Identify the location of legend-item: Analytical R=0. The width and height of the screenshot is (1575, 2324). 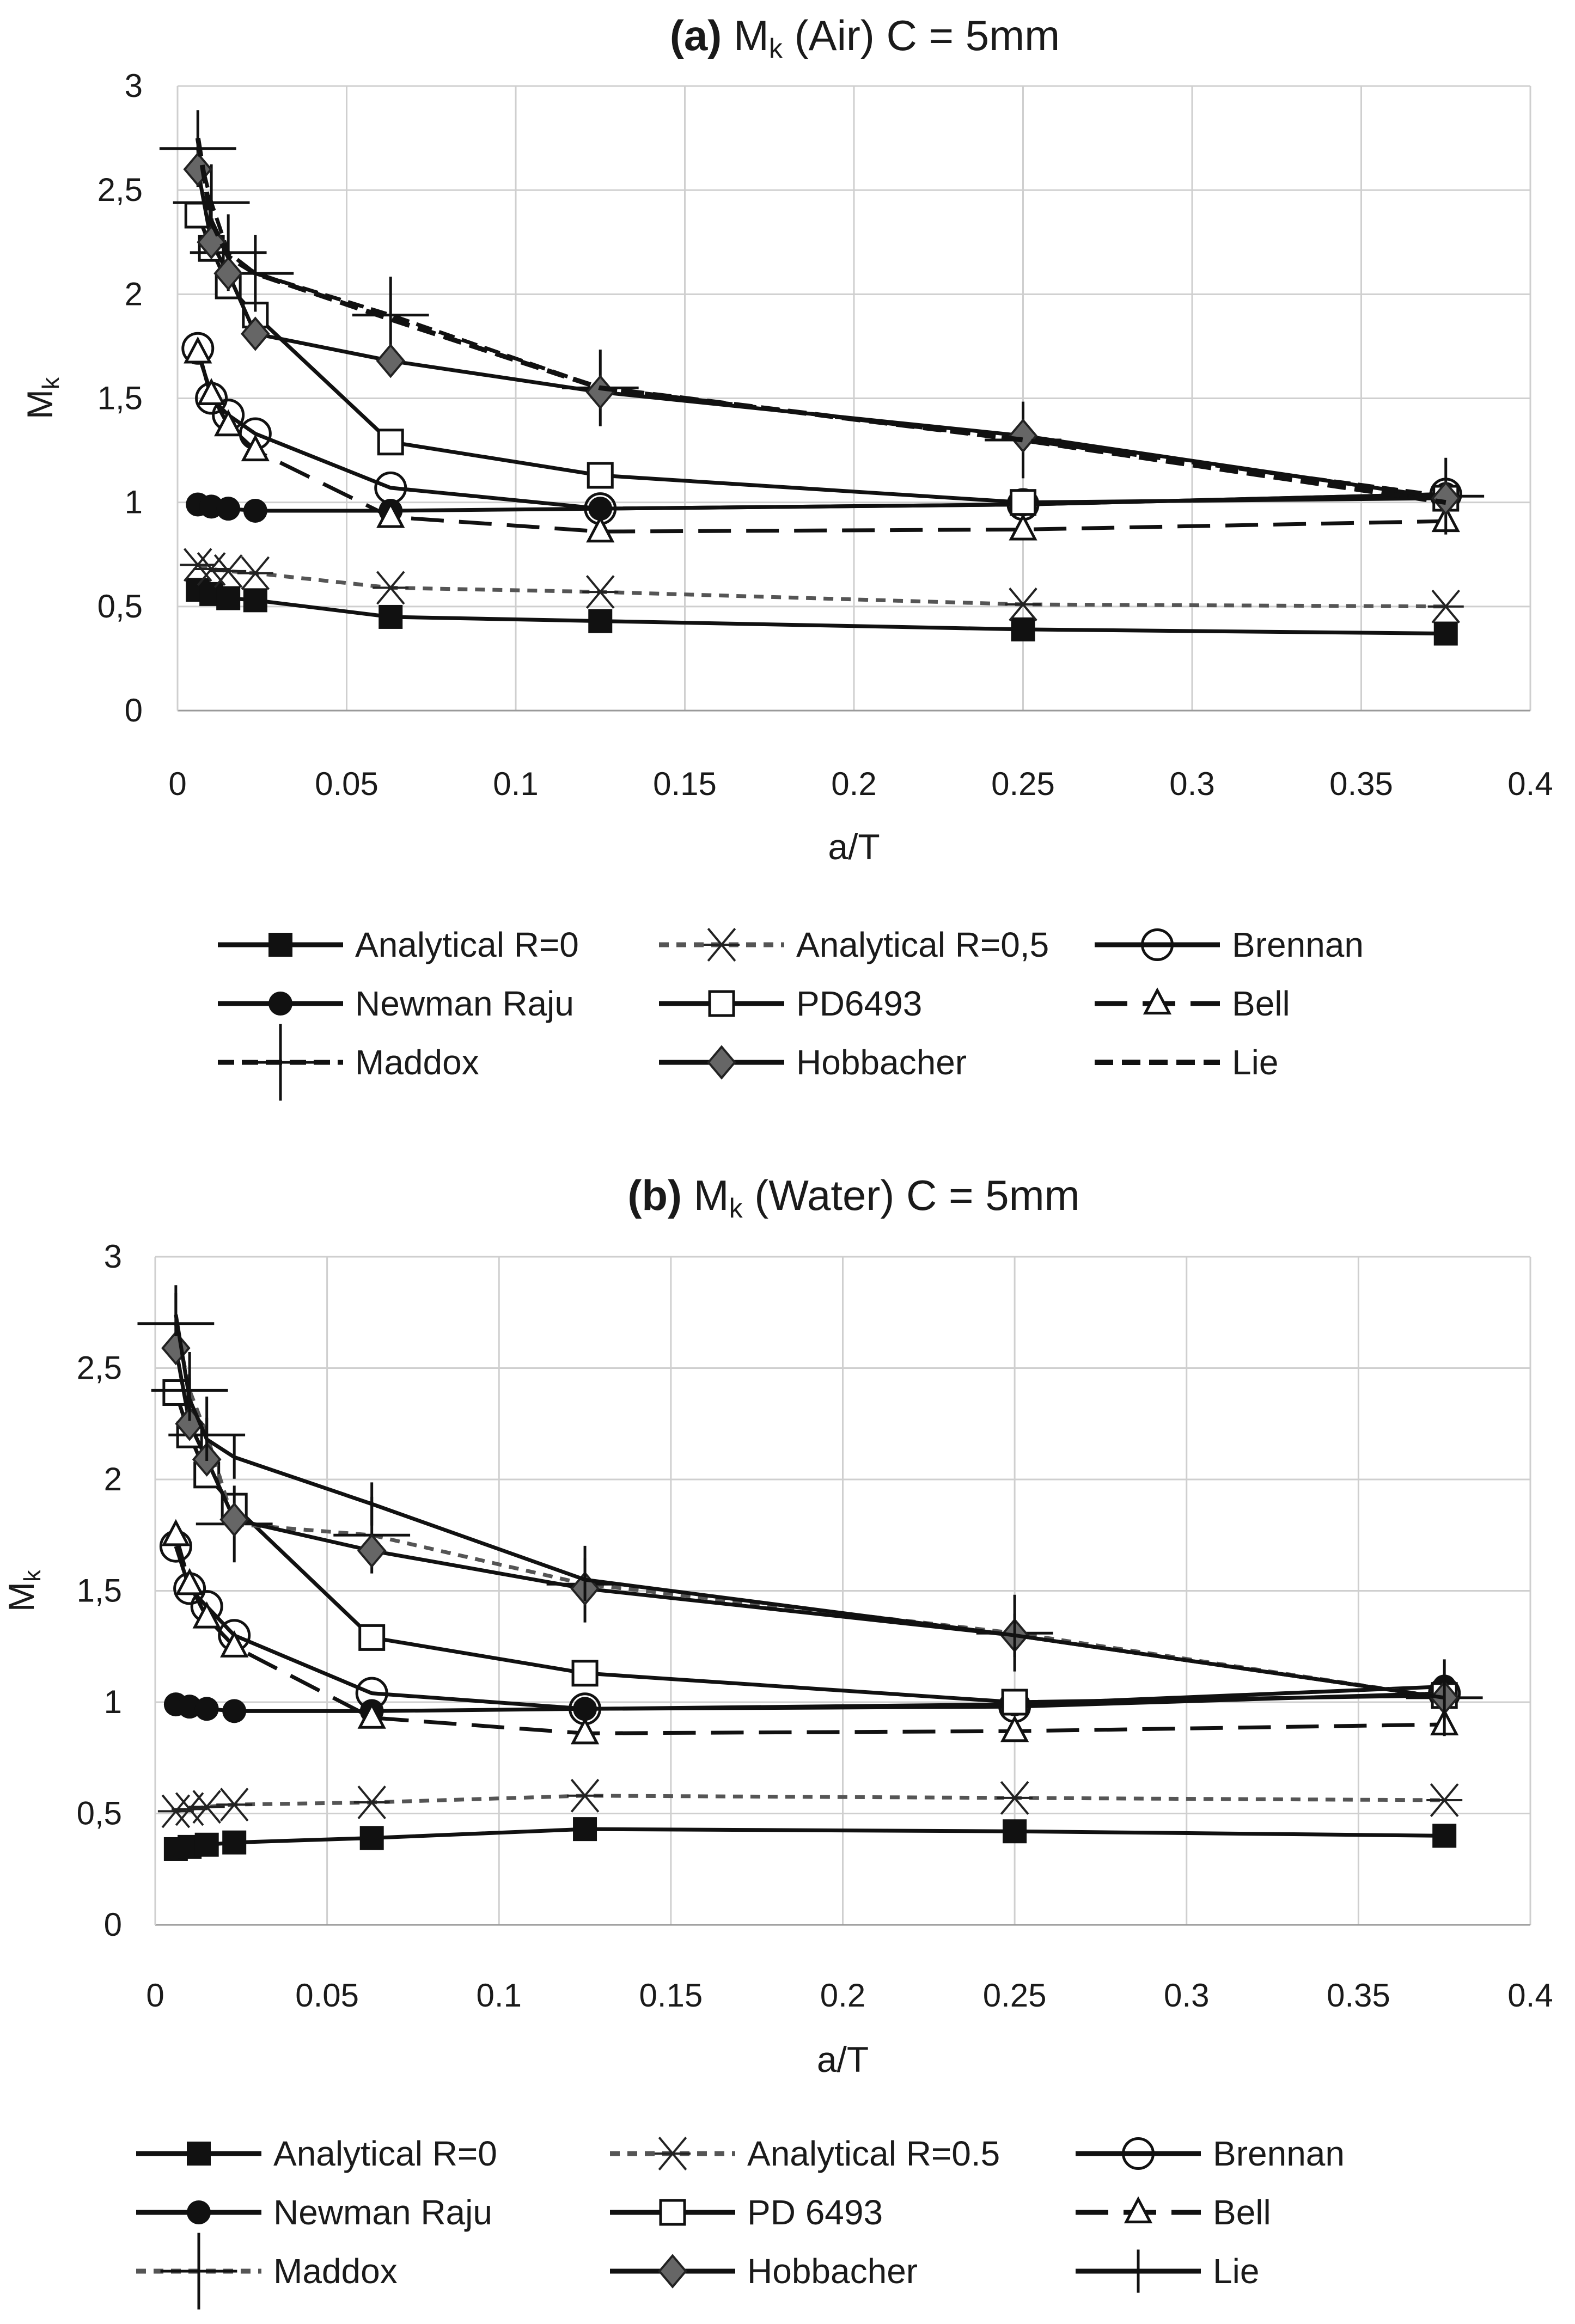
(316, 2153).